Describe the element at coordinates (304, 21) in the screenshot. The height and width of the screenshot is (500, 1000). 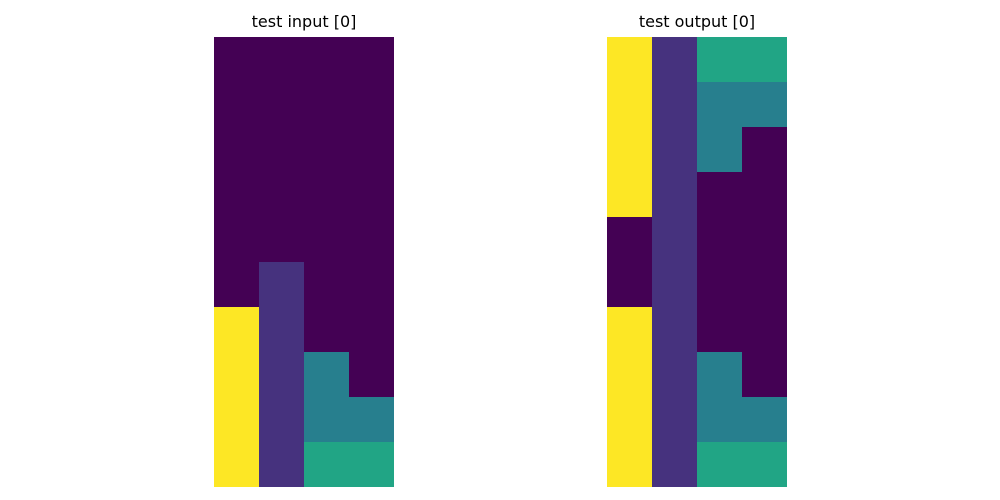
I see `test-input-title: test input [0]` at that location.